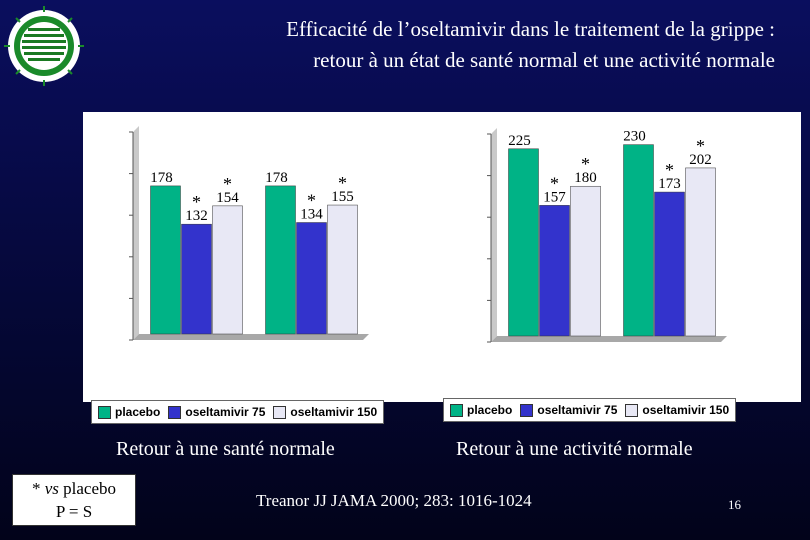  I want to click on data-label: 157, so click(554, 197).